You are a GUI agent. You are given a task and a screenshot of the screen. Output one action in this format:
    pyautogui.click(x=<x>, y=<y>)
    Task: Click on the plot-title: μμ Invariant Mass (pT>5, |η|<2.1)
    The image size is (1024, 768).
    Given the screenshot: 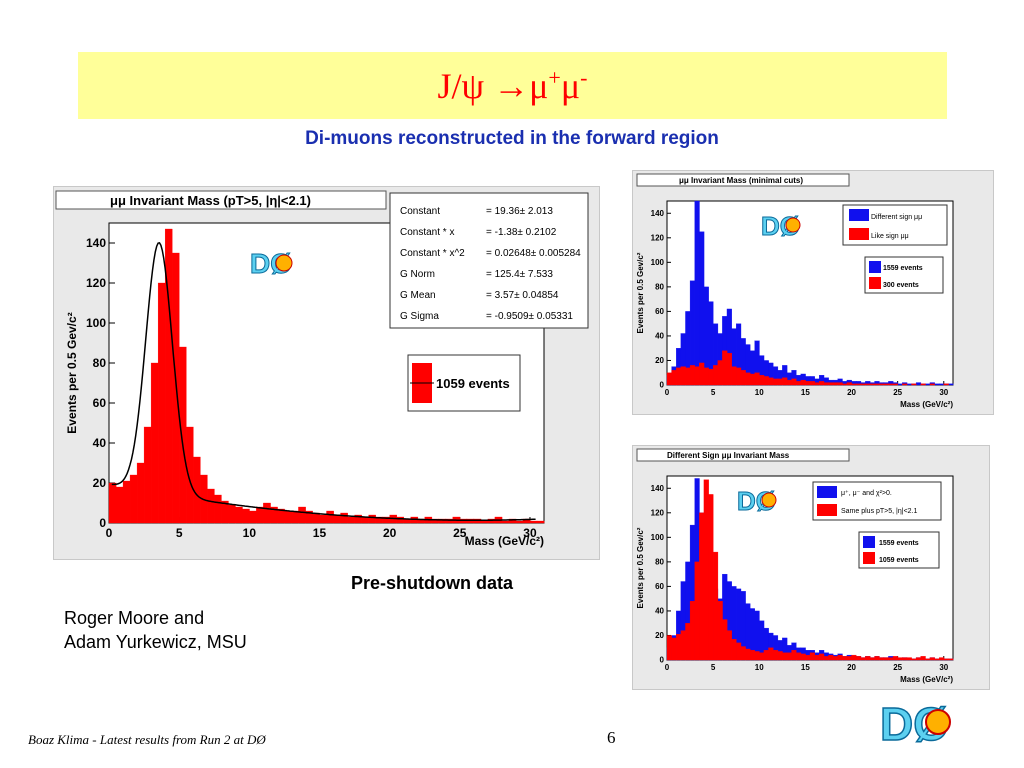 What is the action you would take?
    pyautogui.click(x=210, y=200)
    